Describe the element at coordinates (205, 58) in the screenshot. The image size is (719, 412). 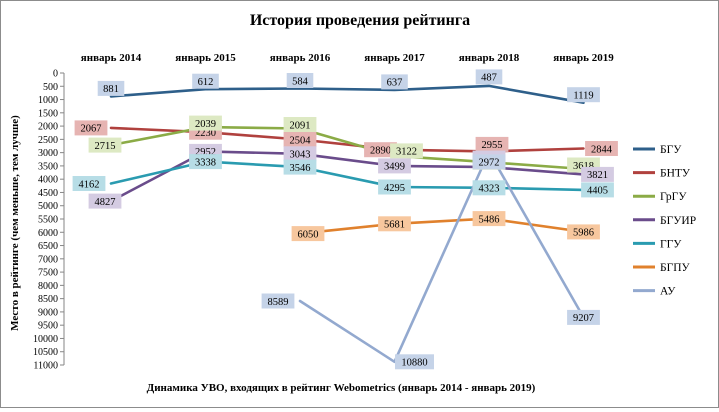
I see `x-tick-label: январь 2015` at that location.